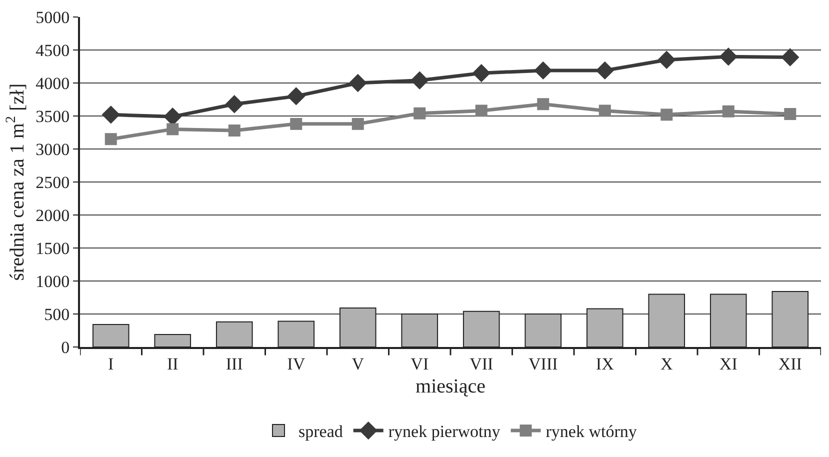  Describe the element at coordinates (53, 116) in the screenshot. I see `y-tick-label: 3500` at that location.